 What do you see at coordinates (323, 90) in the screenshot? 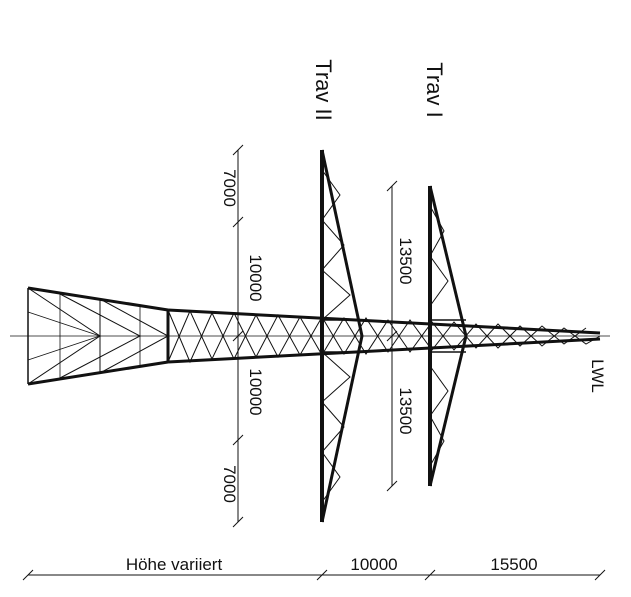
I see `trav-ii-label: Trav II` at bounding box center [323, 90].